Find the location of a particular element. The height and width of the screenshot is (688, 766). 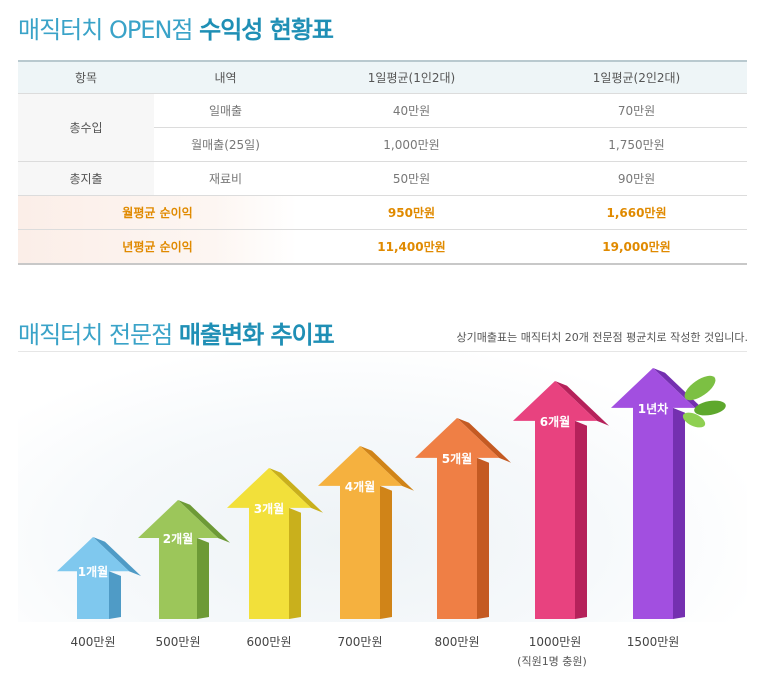

table-header-row: 항목 내역 1일평균(1인2대) 1일평균(2인2대) is located at coordinates (382, 77).